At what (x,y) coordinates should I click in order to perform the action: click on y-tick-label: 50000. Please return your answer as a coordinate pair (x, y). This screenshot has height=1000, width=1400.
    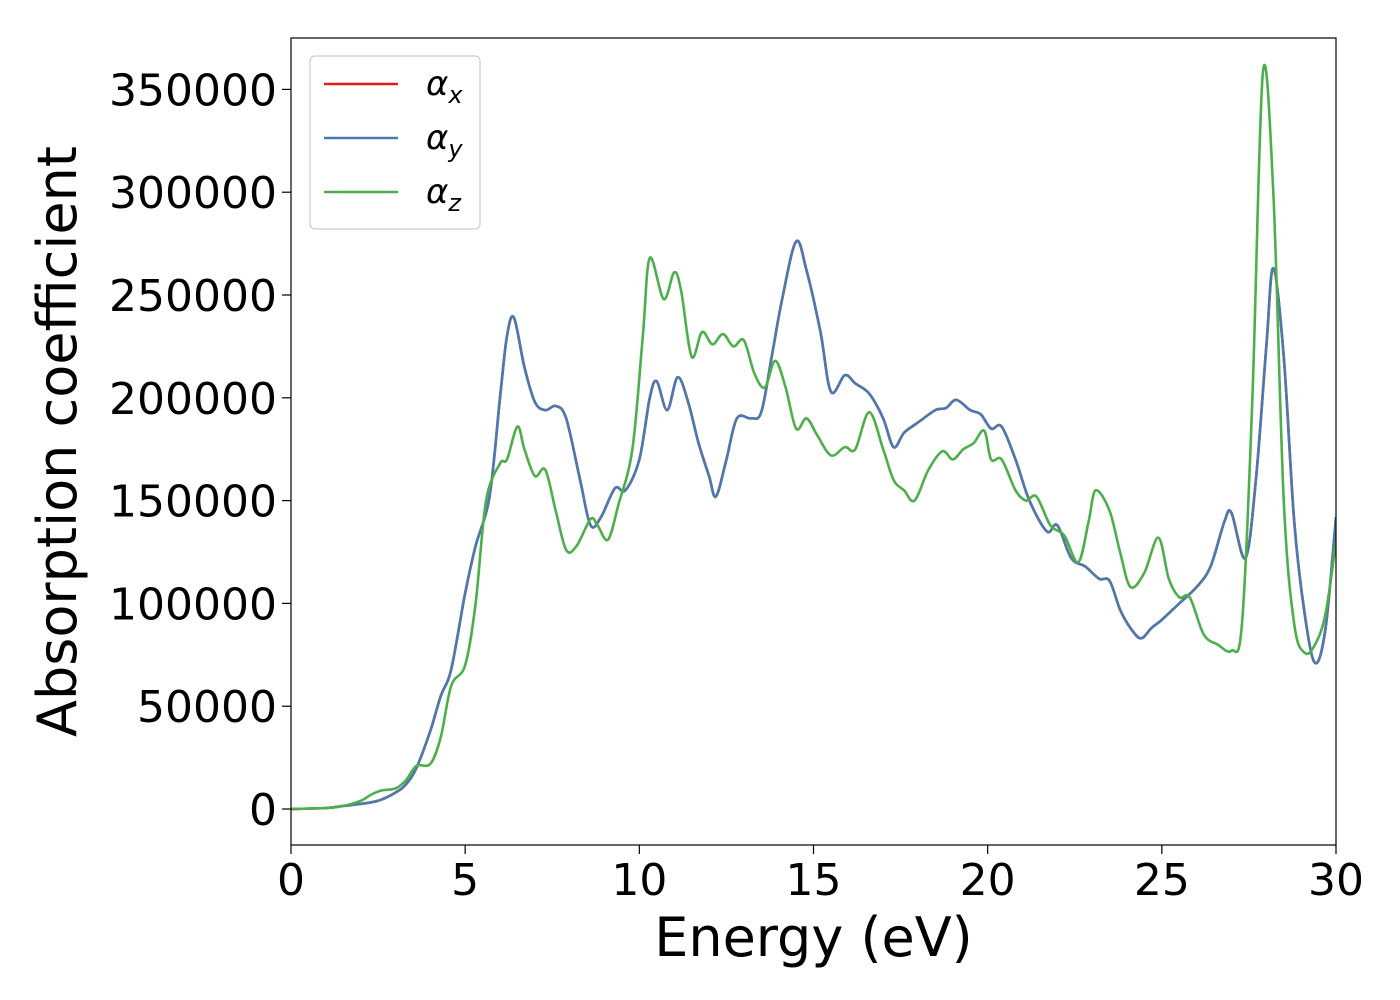
    Looking at the image, I should click on (207, 707).